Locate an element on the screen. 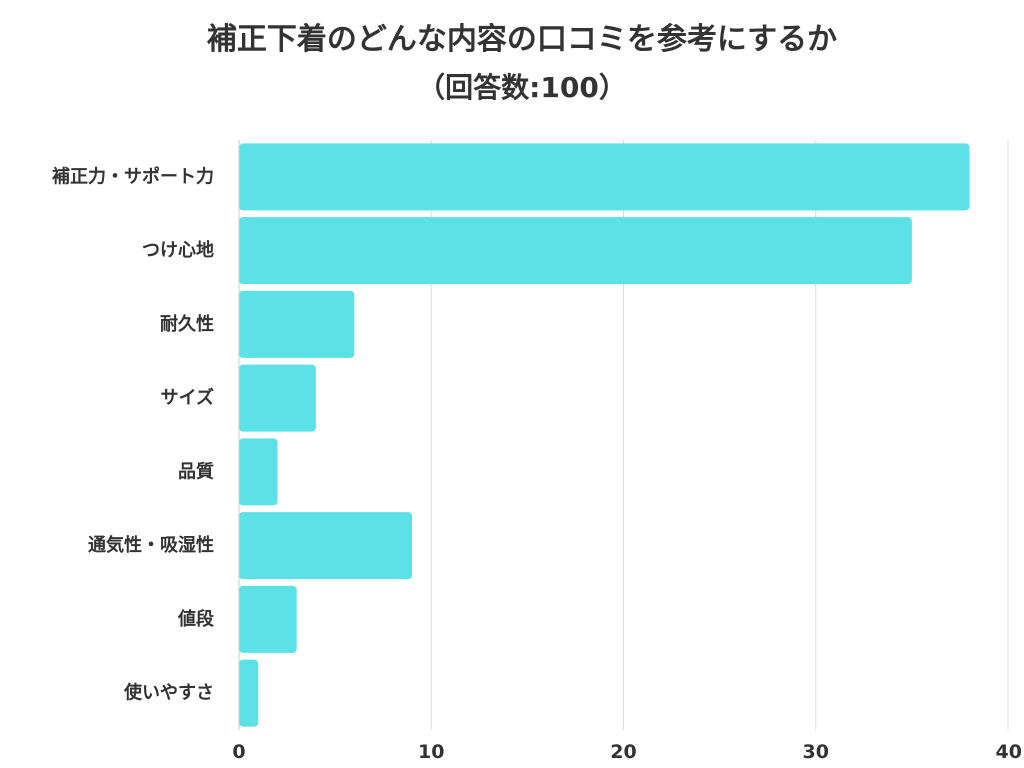  x-tick-label: 20 is located at coordinates (623, 752).